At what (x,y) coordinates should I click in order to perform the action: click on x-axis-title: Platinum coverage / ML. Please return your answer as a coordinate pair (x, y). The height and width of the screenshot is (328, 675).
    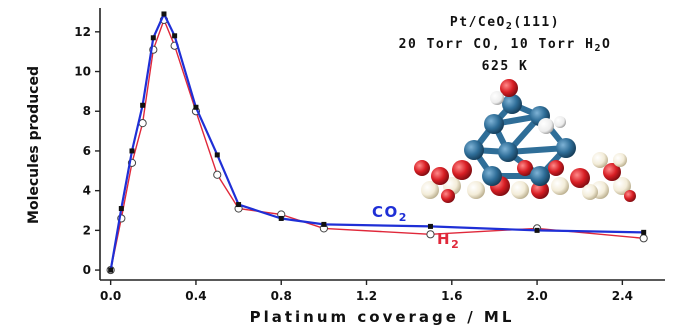
    Looking at the image, I should click on (382, 317).